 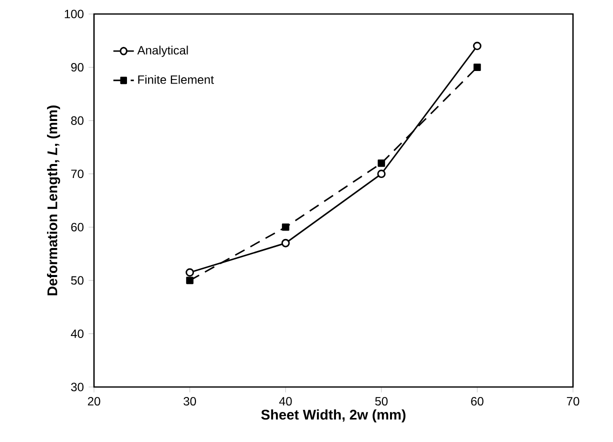 What do you see at coordinates (285, 401) in the screenshot?
I see `x-tick-label: 40` at bounding box center [285, 401].